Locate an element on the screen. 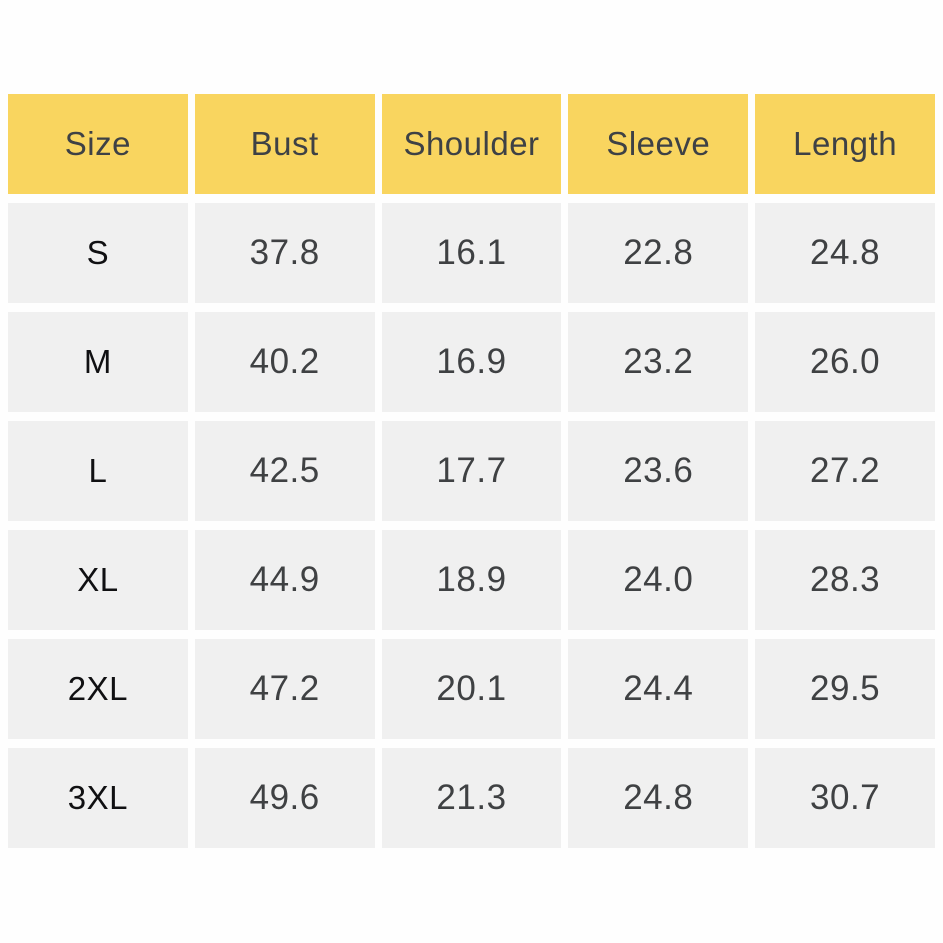  bust-cell: 42.5 is located at coordinates (284, 471).